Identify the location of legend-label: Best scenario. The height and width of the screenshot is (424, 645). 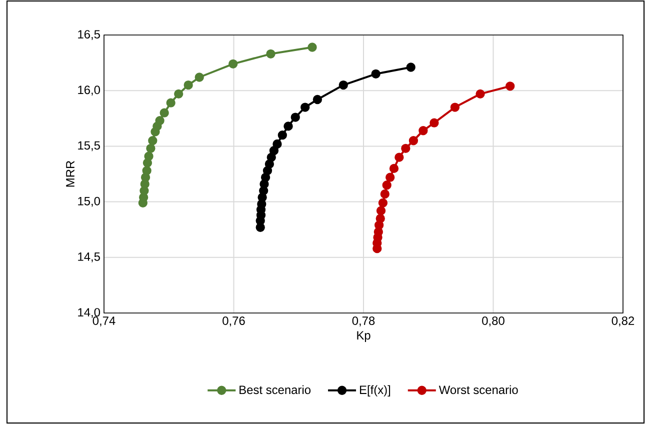
(275, 389).